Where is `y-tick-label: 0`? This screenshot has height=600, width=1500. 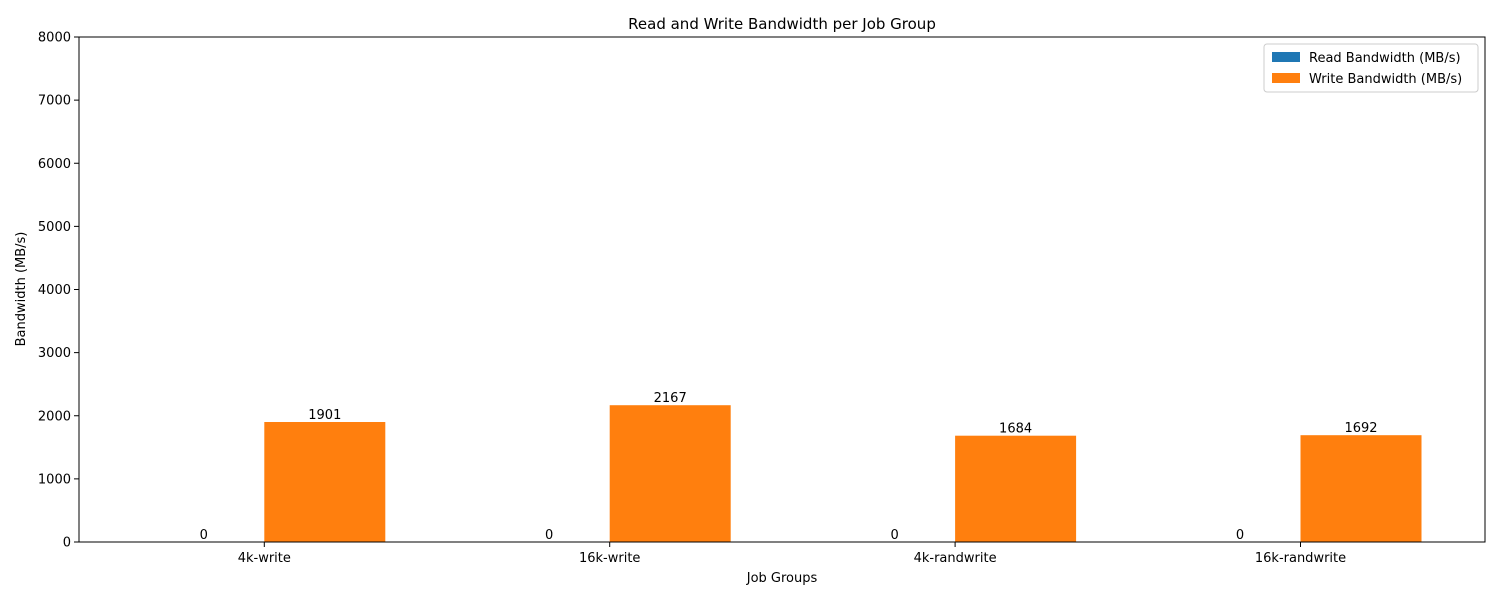
y-tick-label: 0 is located at coordinates (67, 543).